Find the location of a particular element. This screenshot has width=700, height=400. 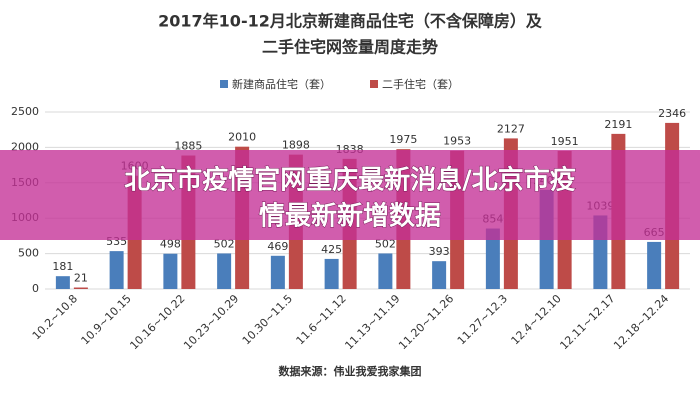

value-label: 1951 is located at coordinates (565, 141).